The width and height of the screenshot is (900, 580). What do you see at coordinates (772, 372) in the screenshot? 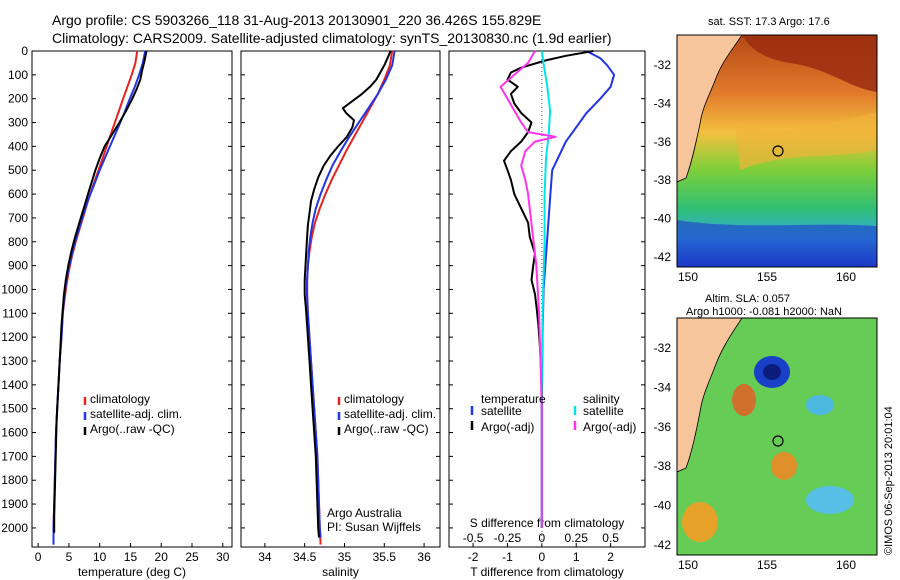
I see `sla-eddy-cold-core` at bounding box center [772, 372].